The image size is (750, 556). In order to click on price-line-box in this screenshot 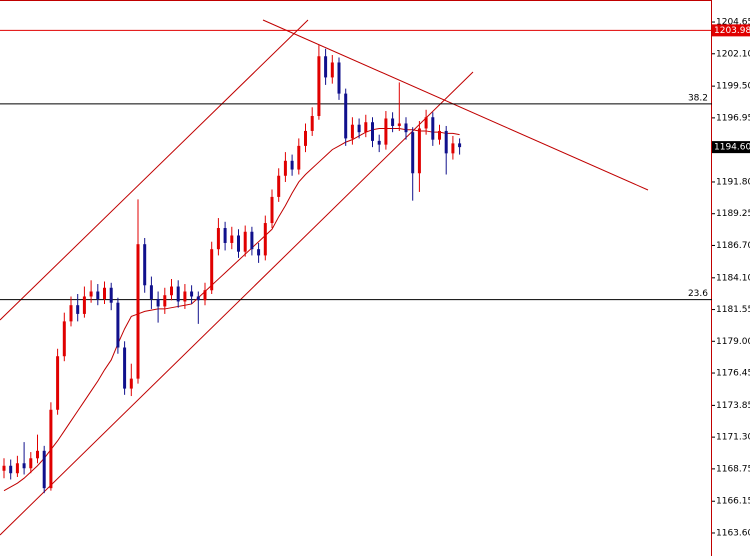, I will do `click(731, 30)`.